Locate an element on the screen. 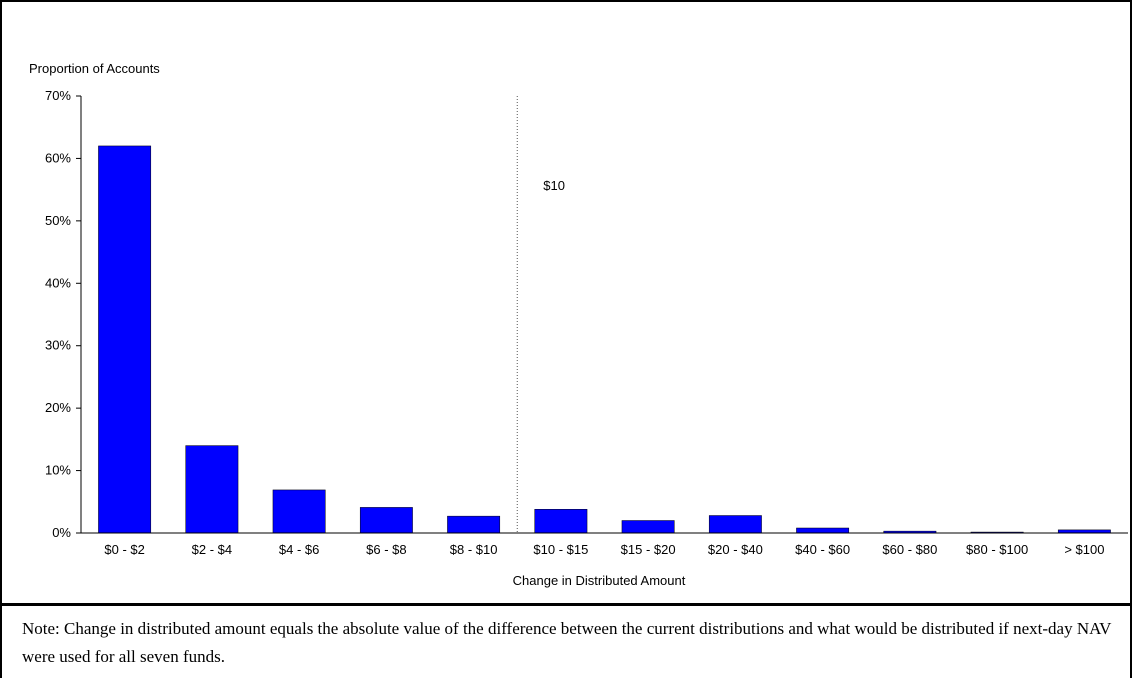  reference-line-label: $10 is located at coordinates (554, 185).